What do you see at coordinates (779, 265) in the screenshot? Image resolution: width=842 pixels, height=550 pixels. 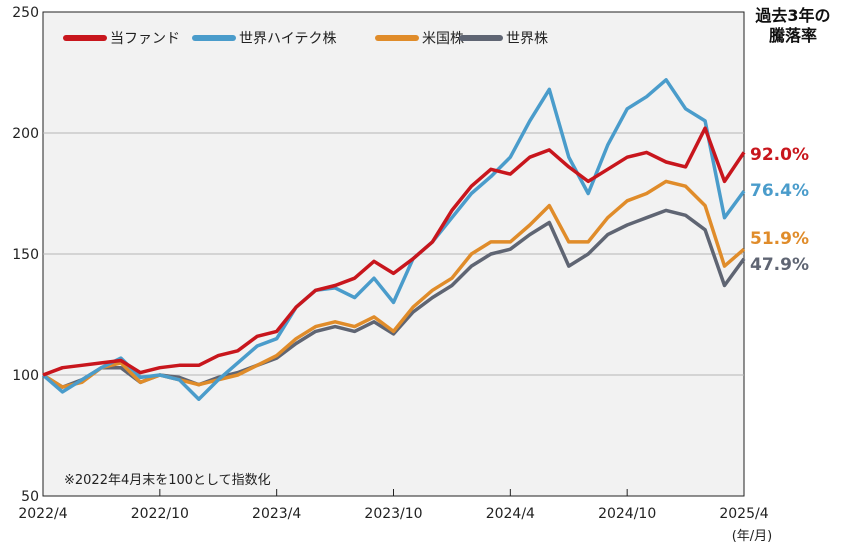 I see `end-value-label: 47.9%` at bounding box center [779, 265].